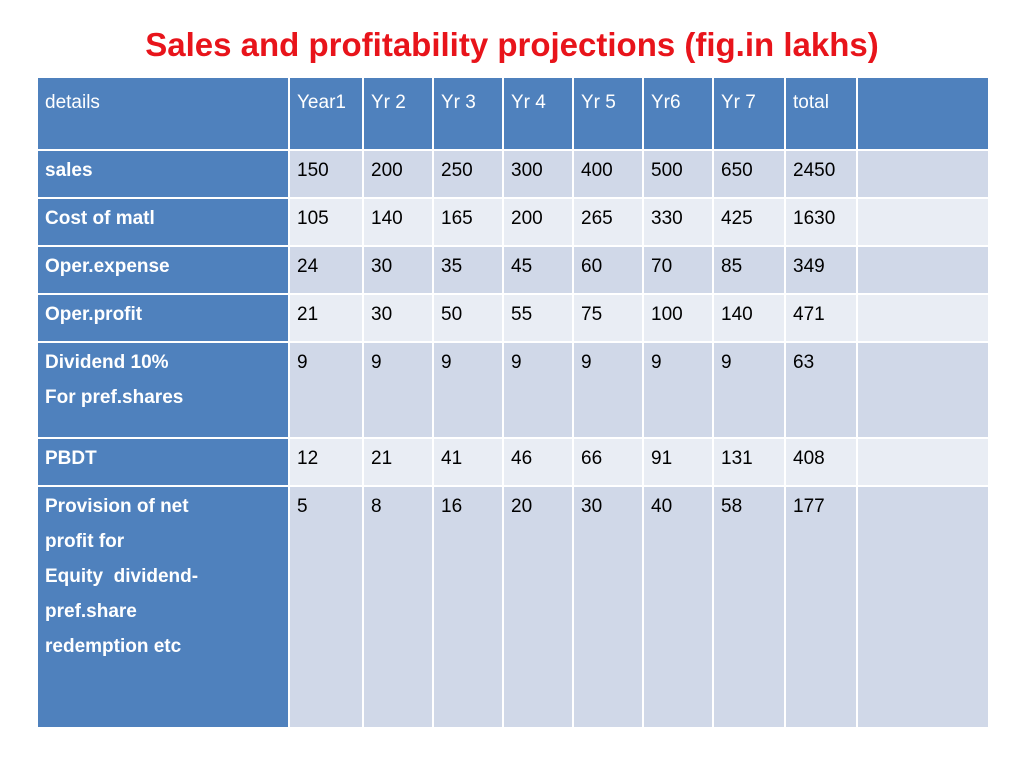 Image resolution: width=1024 pixels, height=768 pixels. Describe the element at coordinates (749, 113) in the screenshot. I see `column-header-yr7: Yr 7` at that location.